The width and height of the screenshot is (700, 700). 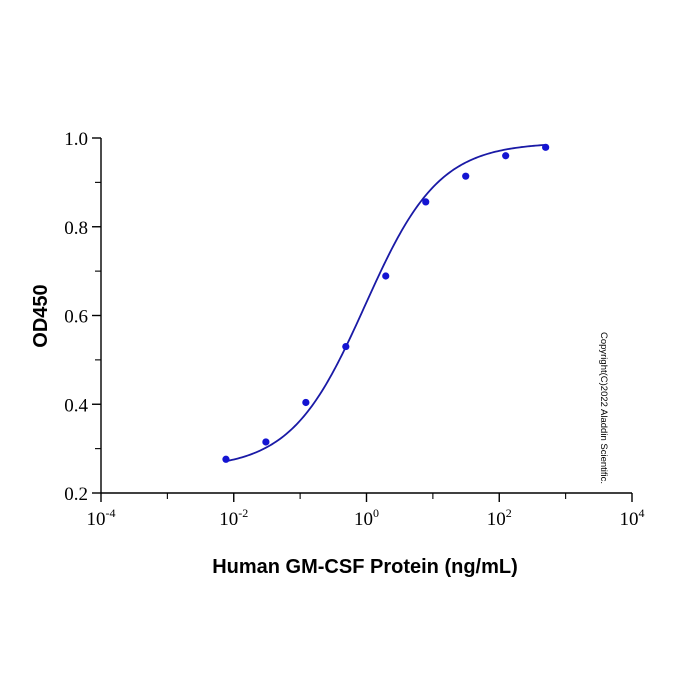 What do you see at coordinates (76, 494) in the screenshot?
I see `y-tick-label: 0.2` at bounding box center [76, 494].